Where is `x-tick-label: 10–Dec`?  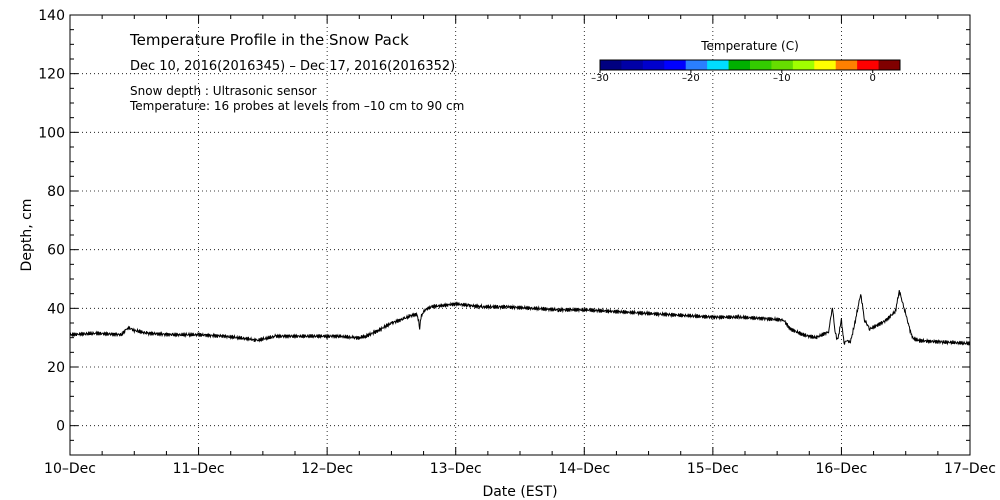
x-tick-label: 10–Dec is located at coordinates (70, 469).